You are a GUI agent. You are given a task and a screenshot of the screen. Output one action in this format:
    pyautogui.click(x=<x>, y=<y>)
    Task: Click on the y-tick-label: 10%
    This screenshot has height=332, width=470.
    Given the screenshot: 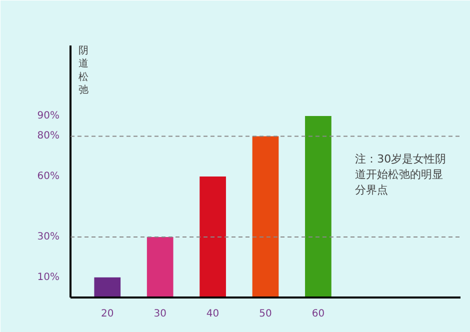 What is the action you would take?
    pyautogui.click(x=48, y=277)
    